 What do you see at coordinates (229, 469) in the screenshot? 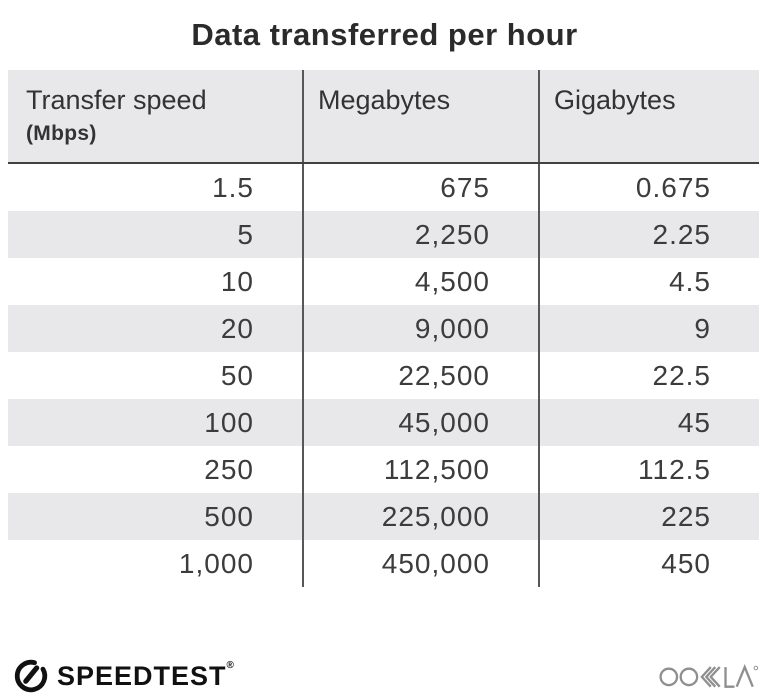
I see `speed-cell: 250` at bounding box center [229, 469].